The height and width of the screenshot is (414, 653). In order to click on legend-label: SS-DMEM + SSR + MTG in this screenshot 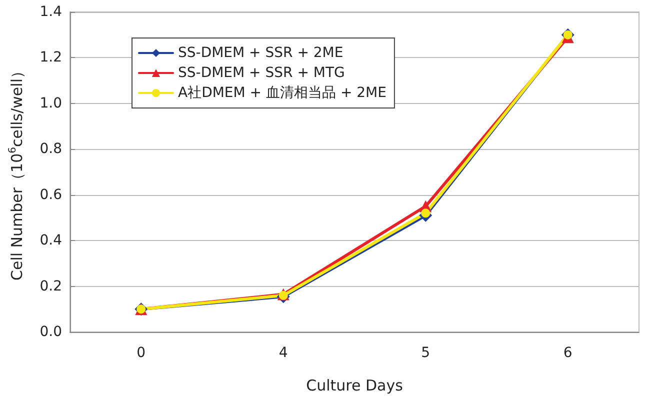, I will do `click(261, 73)`.